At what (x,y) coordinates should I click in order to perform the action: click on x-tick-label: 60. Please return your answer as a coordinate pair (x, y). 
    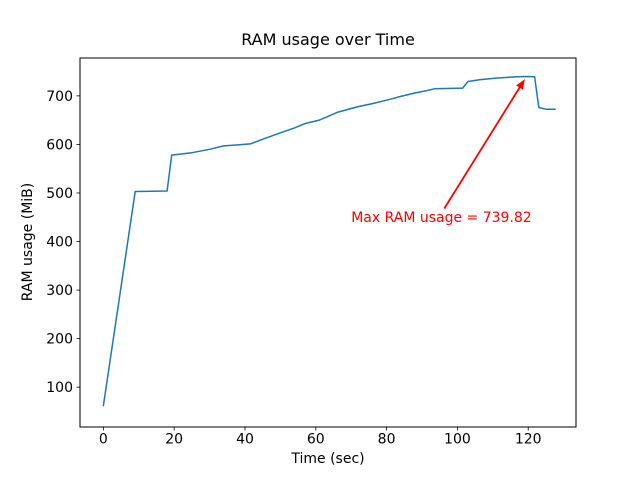
    Looking at the image, I should click on (316, 440).